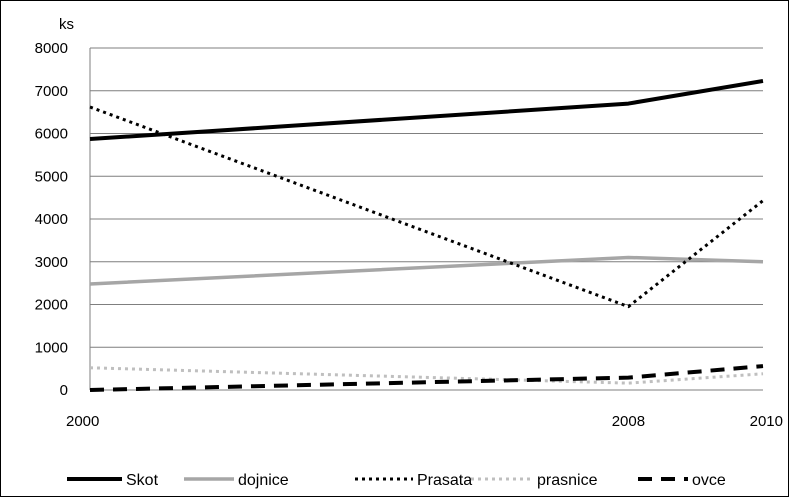  I want to click on legend-label-skot: Skot, so click(142, 480).